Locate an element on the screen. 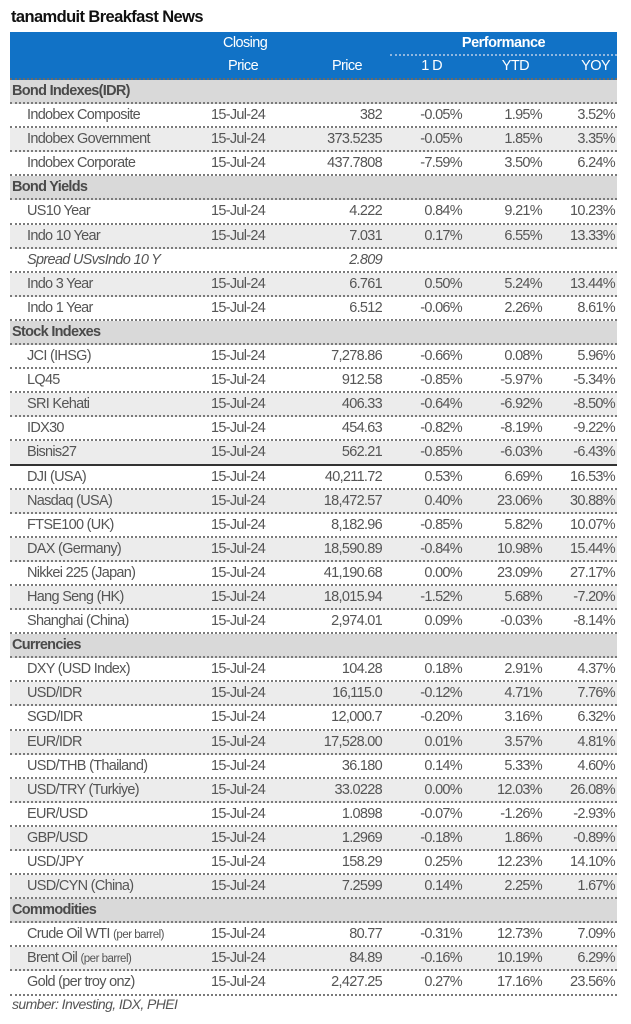 This screenshot has width=631, height=1024. change-yoy-cell: 7.76% is located at coordinates (596, 693).